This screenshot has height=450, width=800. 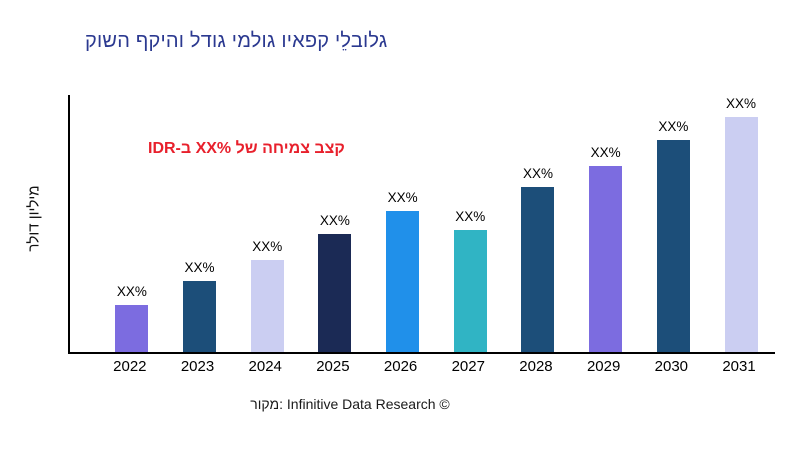 I want to click on bar-group-2027: XX%, so click(x=470, y=223).